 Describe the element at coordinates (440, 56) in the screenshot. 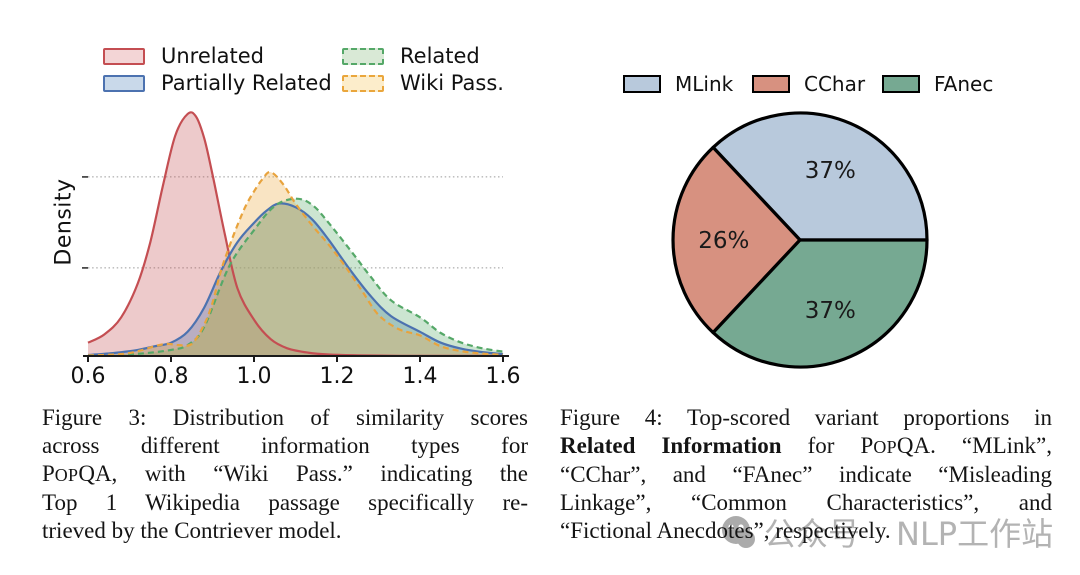

I see `legend-label: Related` at that location.